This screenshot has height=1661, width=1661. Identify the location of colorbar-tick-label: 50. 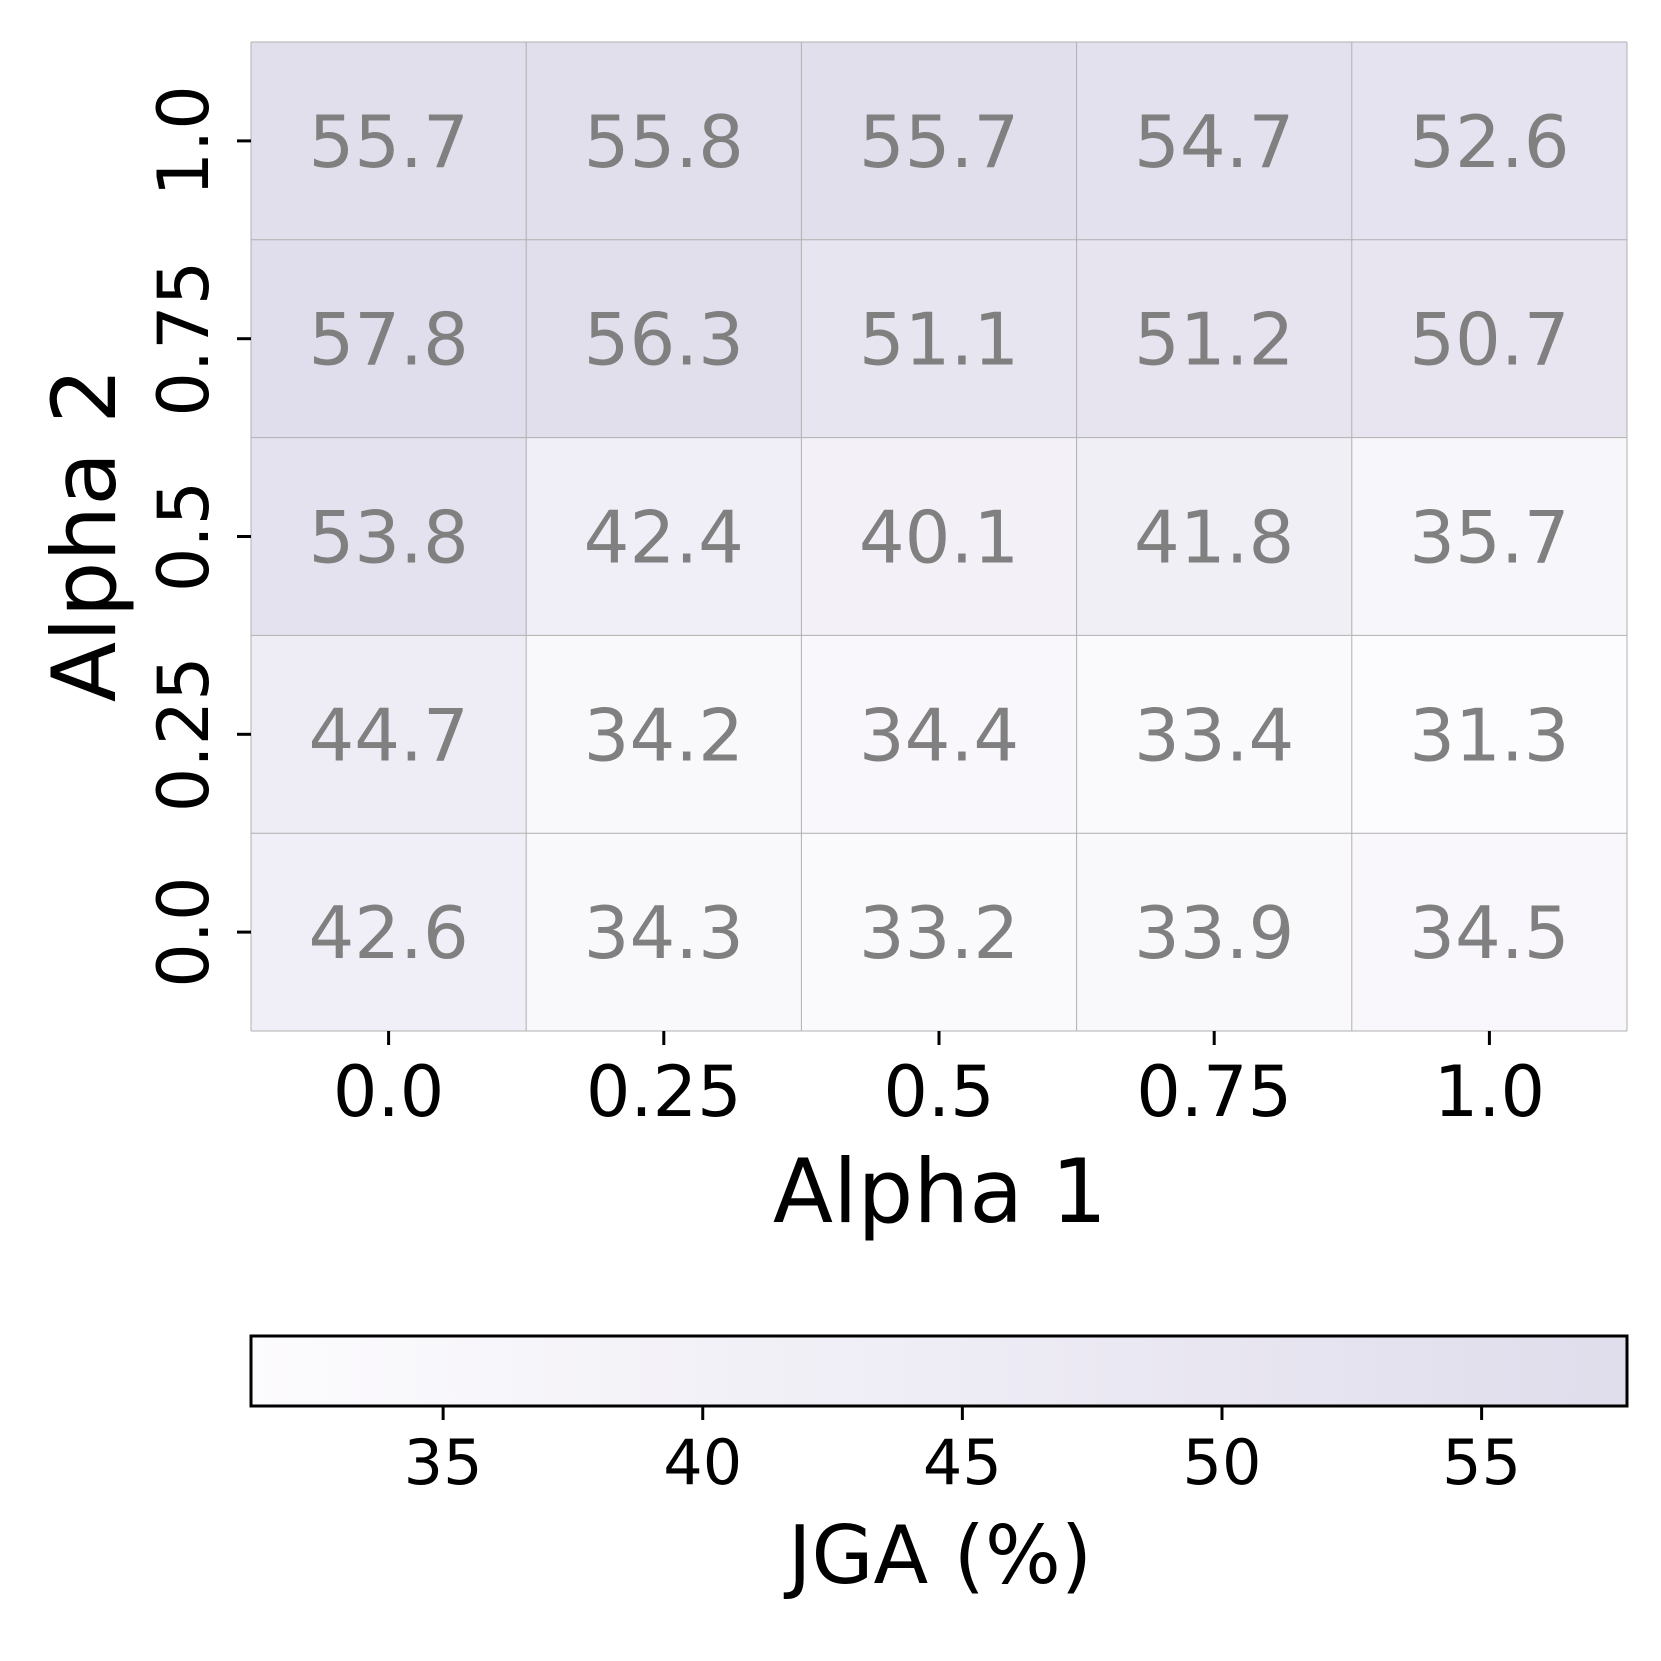
(1222, 1462).